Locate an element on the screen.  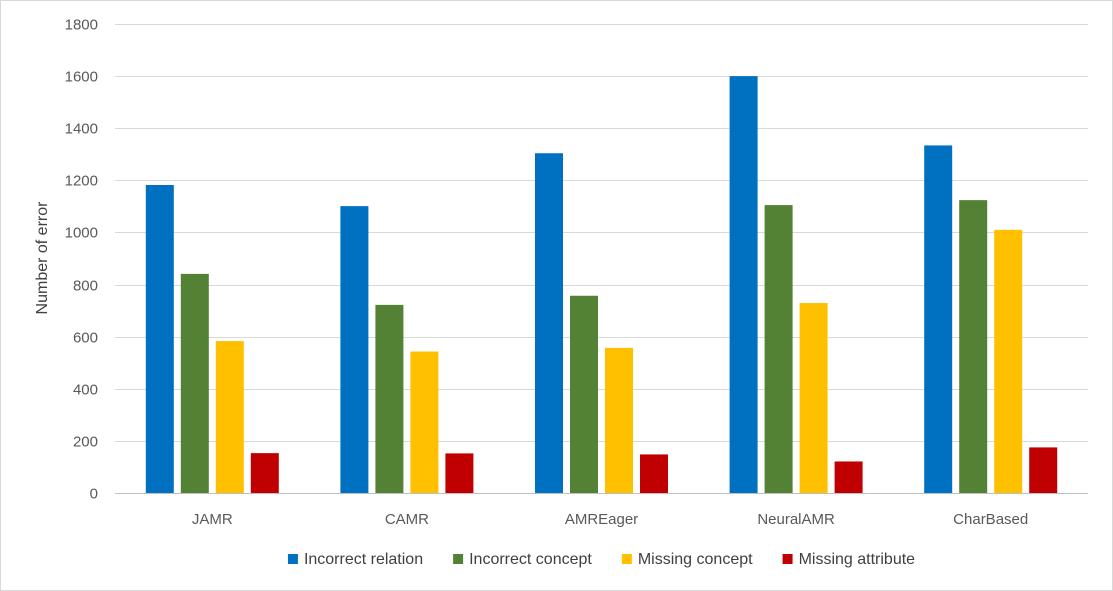
y-tick-label: 600 is located at coordinates (85, 338).